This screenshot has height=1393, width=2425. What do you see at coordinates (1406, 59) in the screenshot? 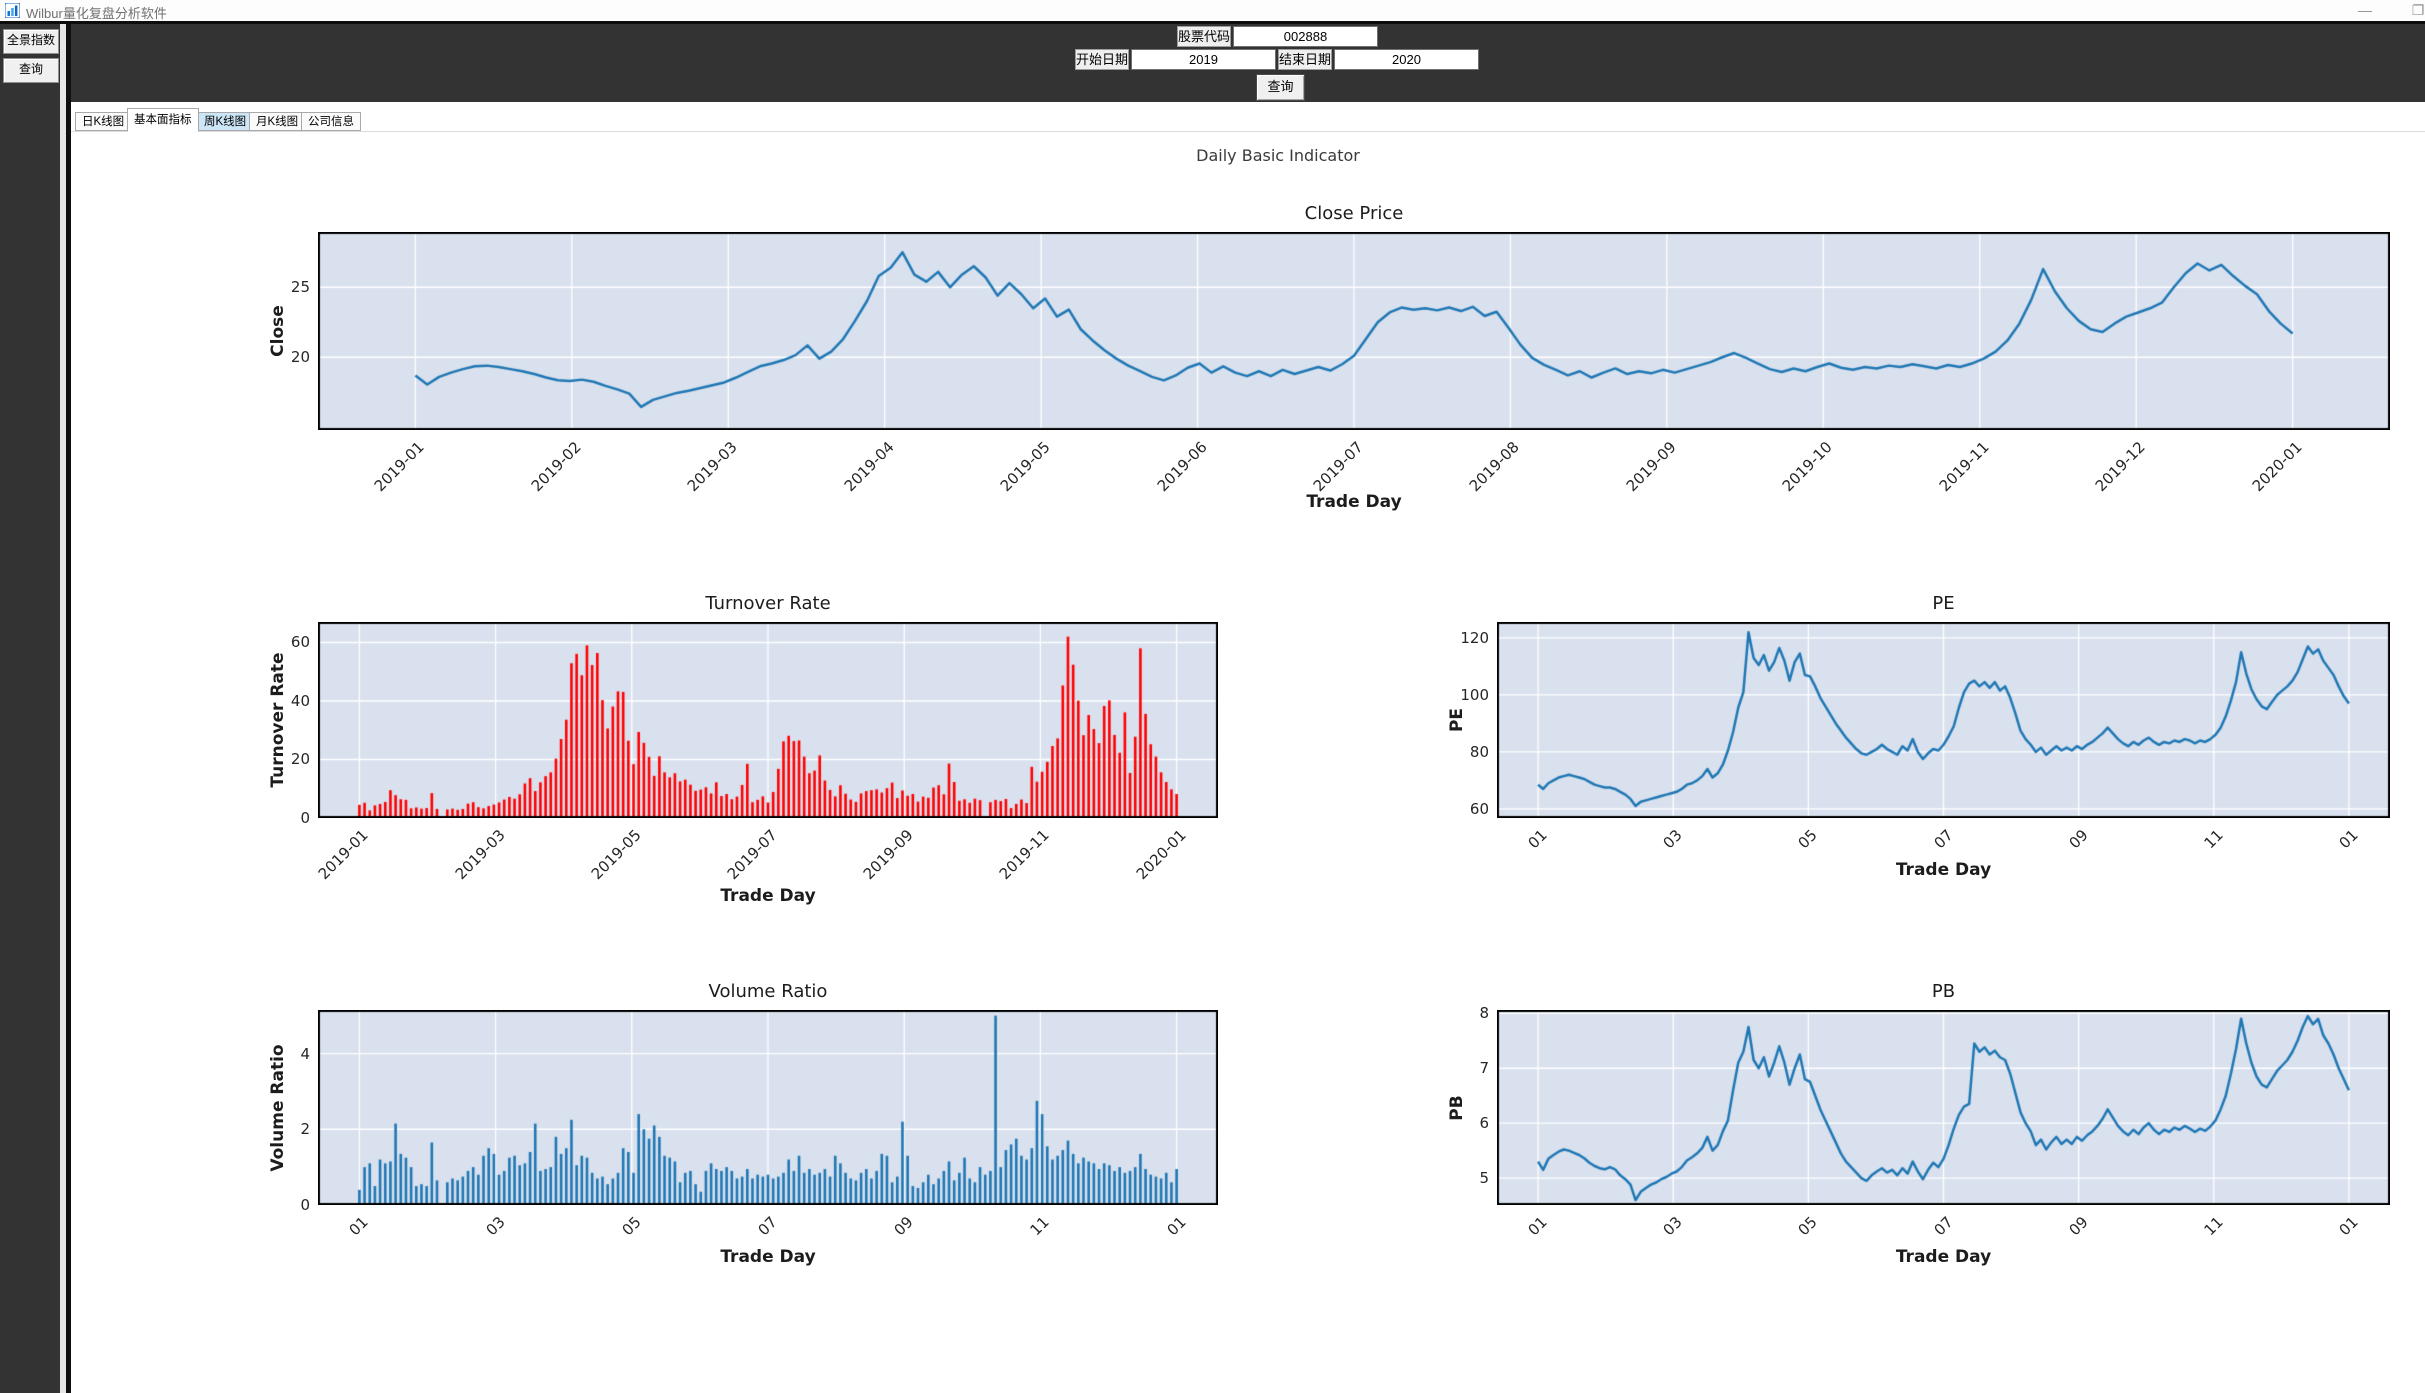
I see `end-date-input` at bounding box center [1406, 59].